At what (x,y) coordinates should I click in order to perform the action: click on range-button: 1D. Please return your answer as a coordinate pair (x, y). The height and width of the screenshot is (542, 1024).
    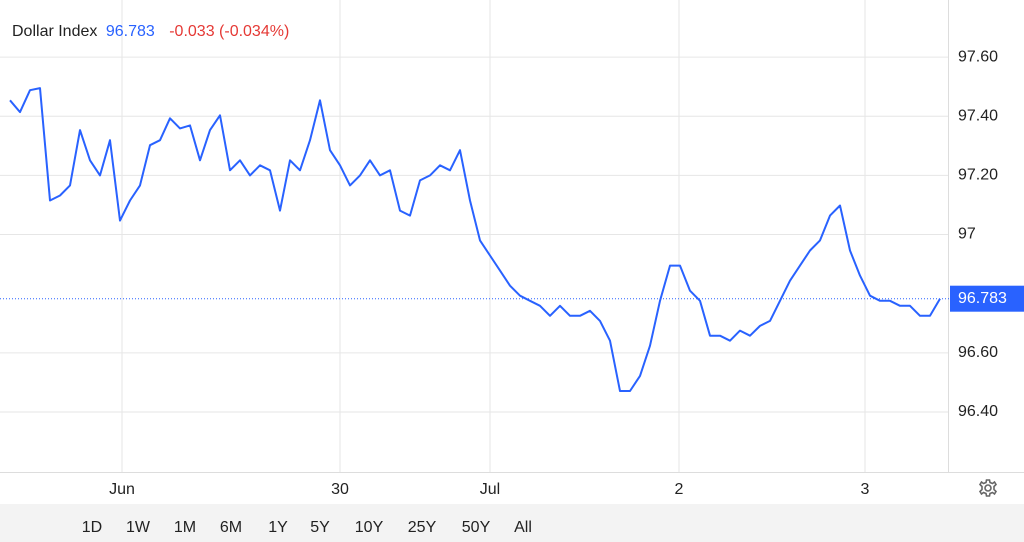
    Looking at the image, I should click on (92, 527).